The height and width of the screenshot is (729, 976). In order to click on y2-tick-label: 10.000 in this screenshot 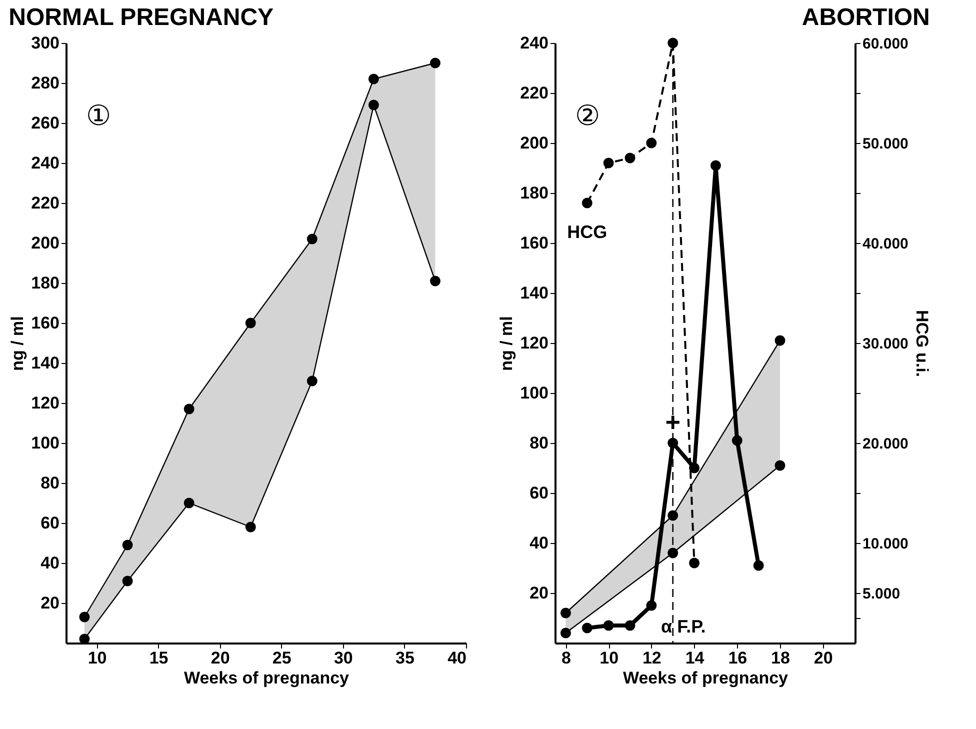, I will do `click(885, 544)`.